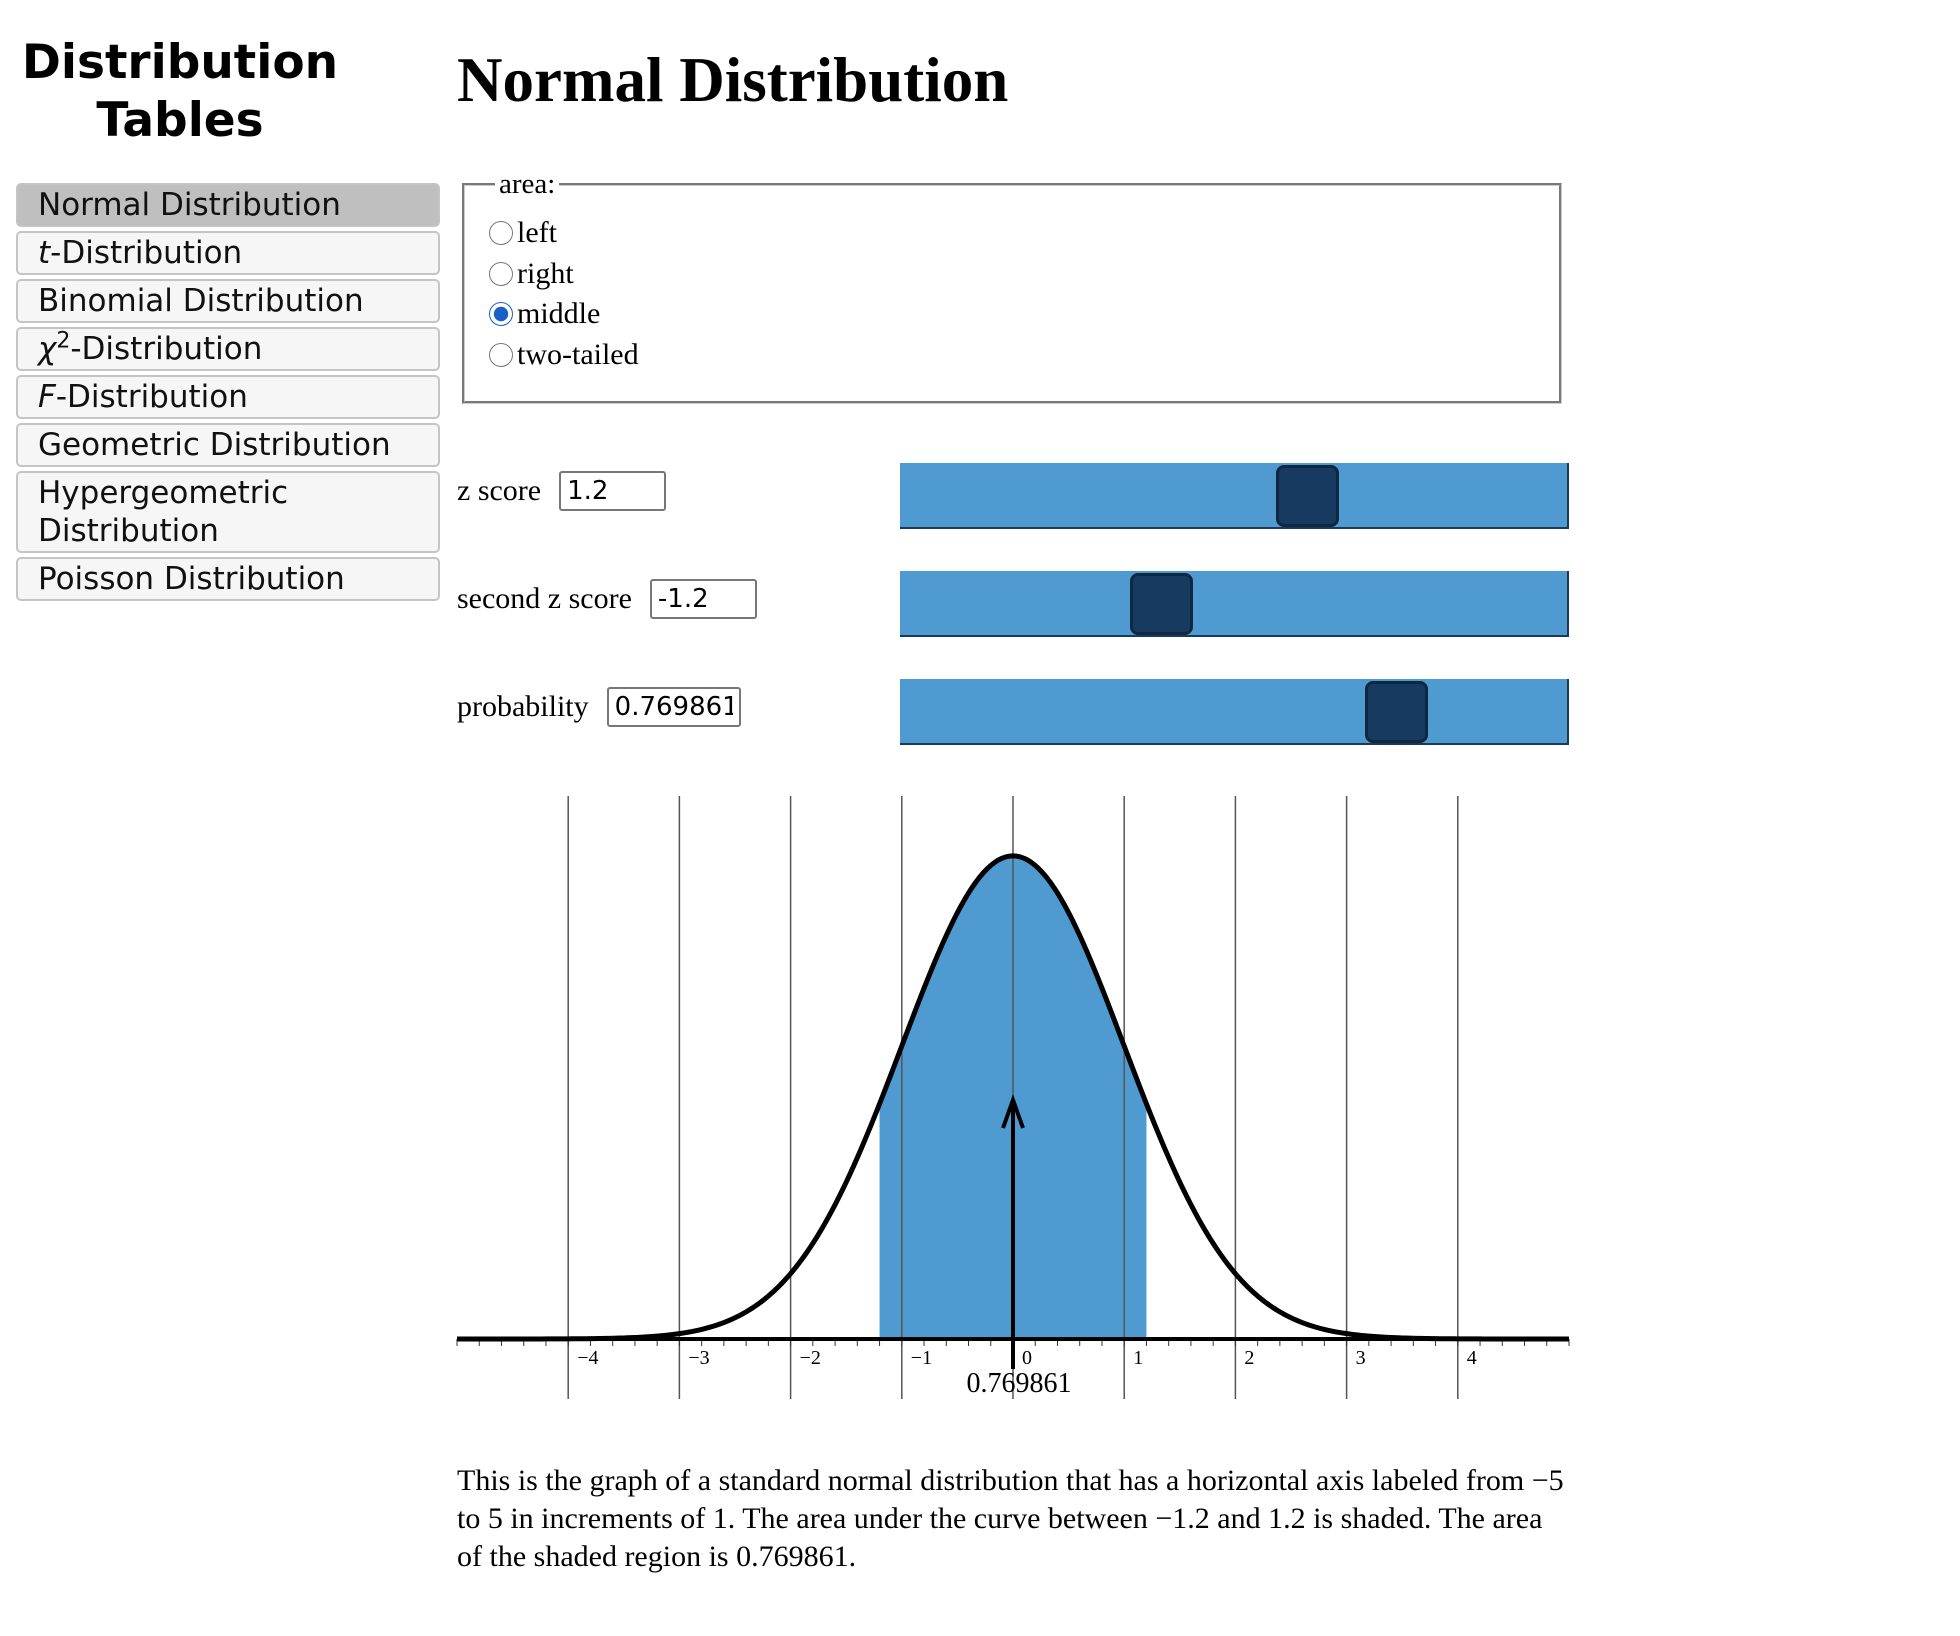  What do you see at coordinates (537, 233) in the screenshot?
I see `option-label: left` at bounding box center [537, 233].